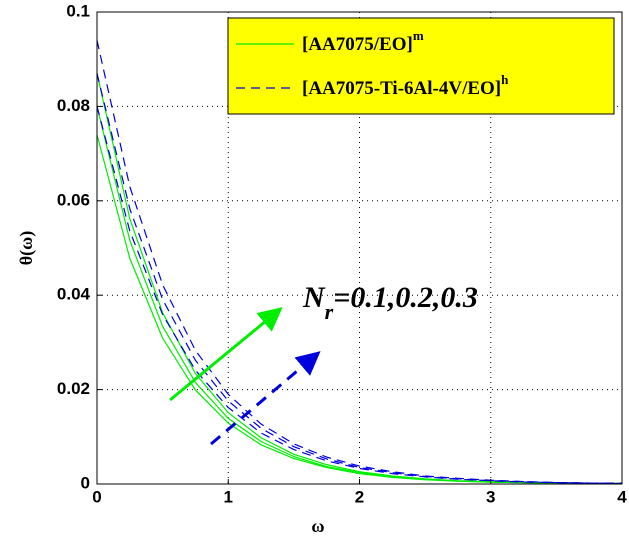  I want to click on legend: [AA7075/EO]m [AA7075-Ti-6Al-4V/EO]h, so click(421, 66).